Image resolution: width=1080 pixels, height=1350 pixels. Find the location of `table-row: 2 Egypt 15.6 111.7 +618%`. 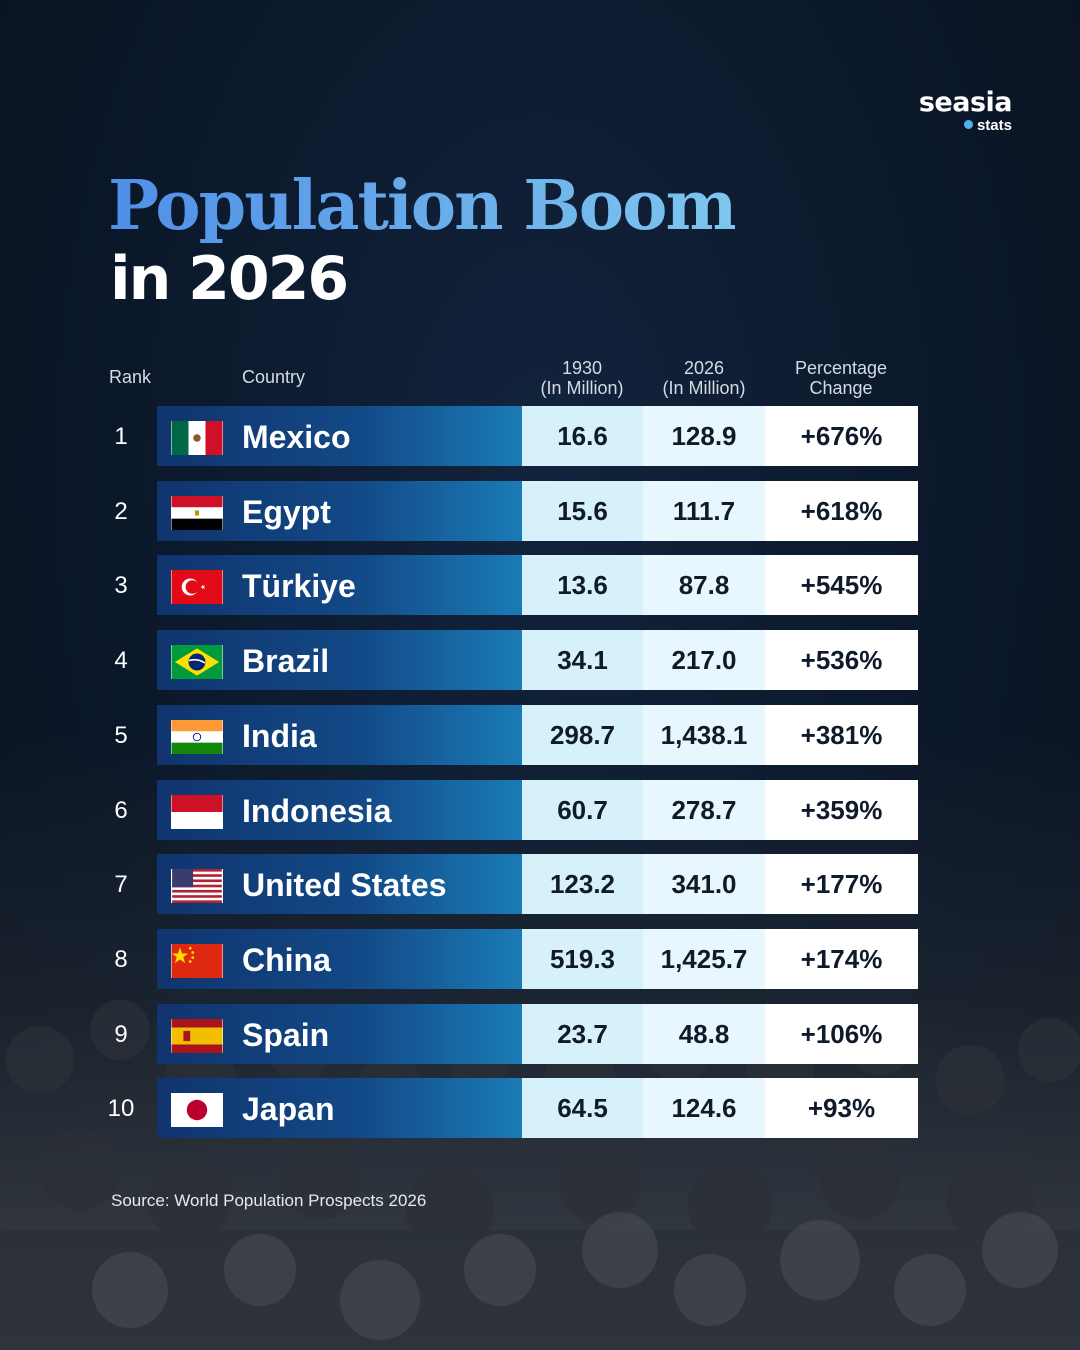

table-row: 2 Egypt 15.6 111.7 +618% is located at coordinates (540, 511).